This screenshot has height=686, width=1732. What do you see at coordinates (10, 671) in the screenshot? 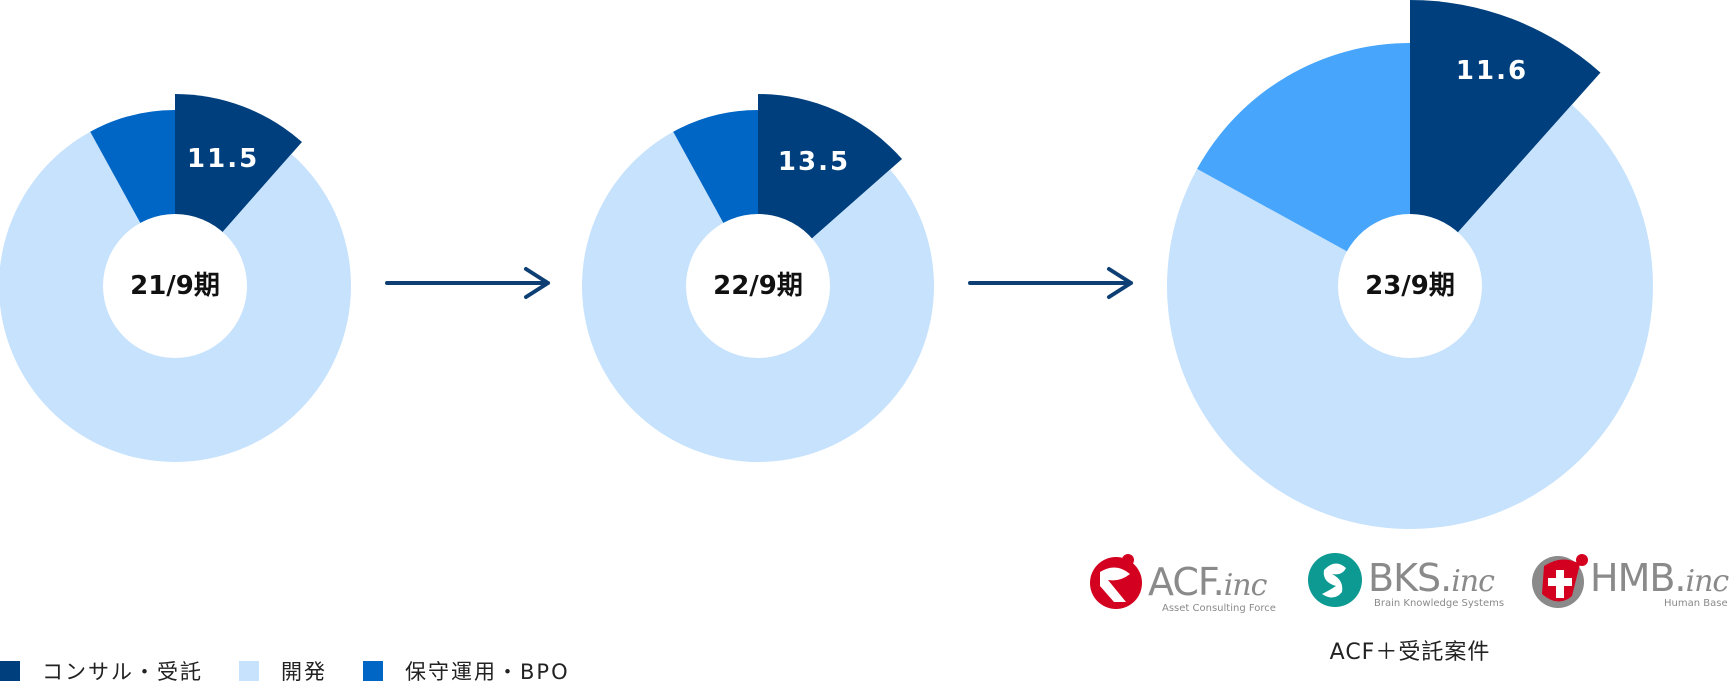
I see `legend-swatch-consulting` at bounding box center [10, 671].